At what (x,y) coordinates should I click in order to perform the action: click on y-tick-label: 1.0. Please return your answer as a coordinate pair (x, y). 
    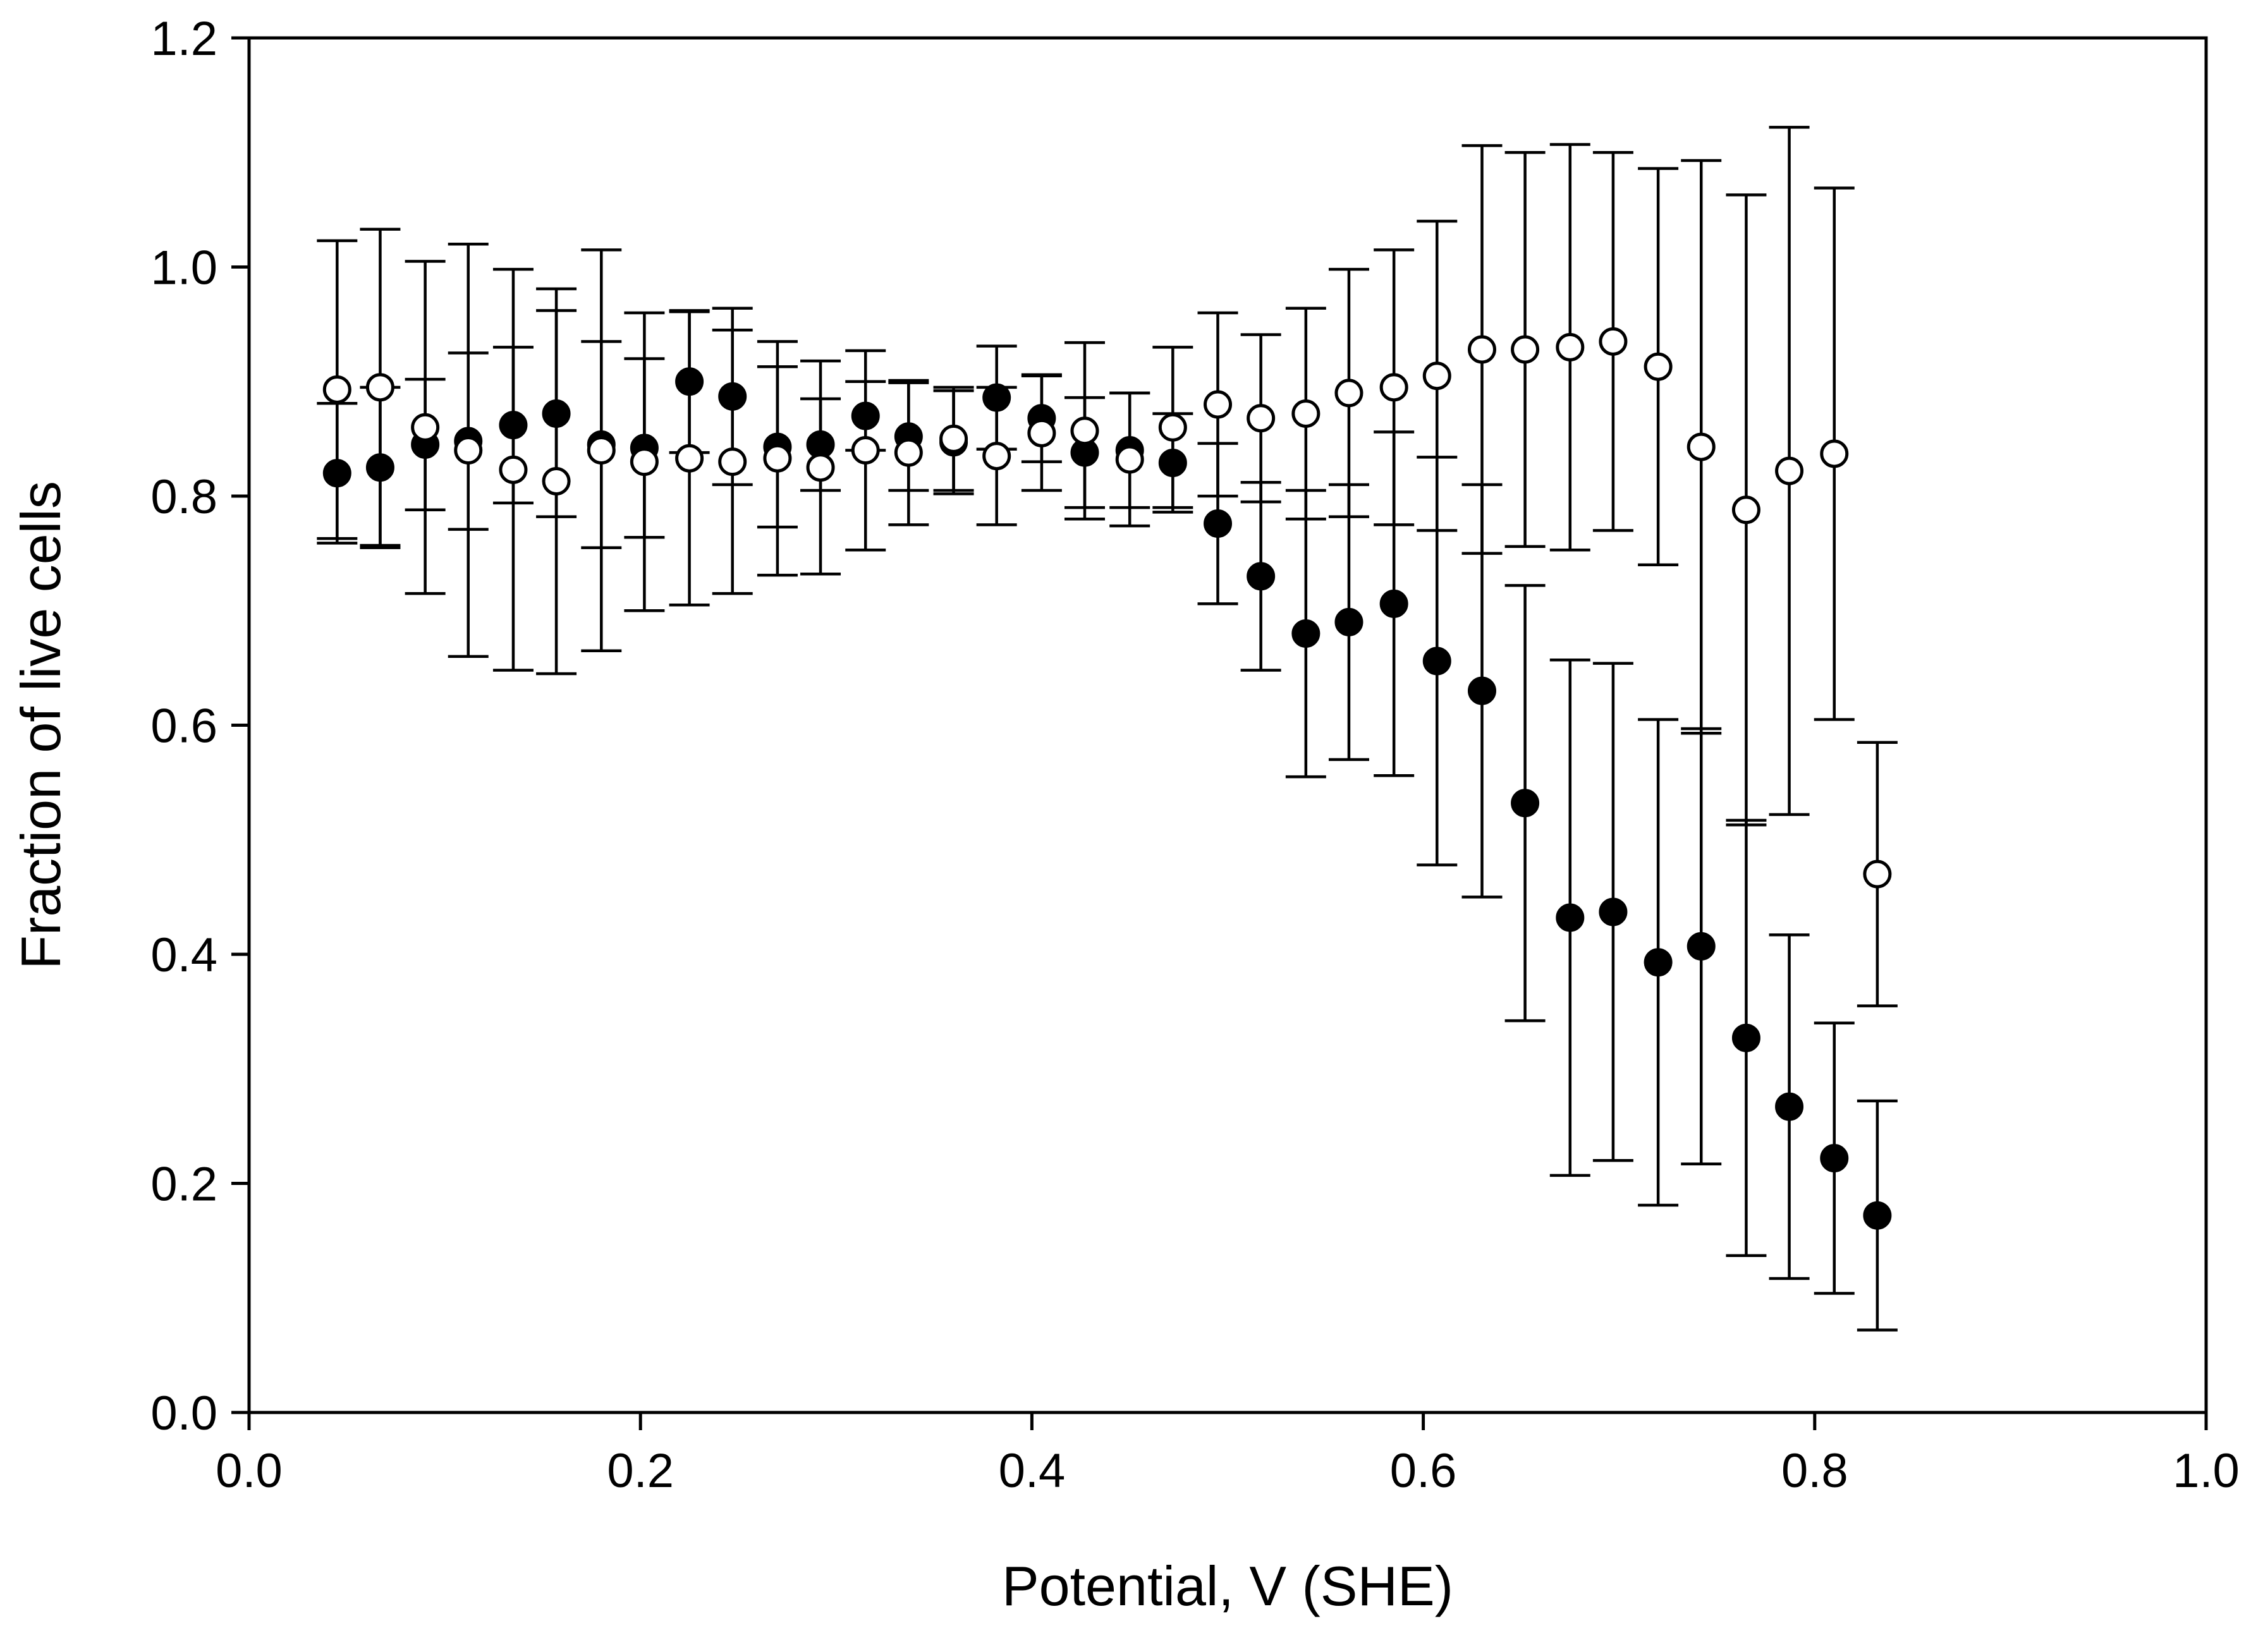
    Looking at the image, I should click on (183, 268).